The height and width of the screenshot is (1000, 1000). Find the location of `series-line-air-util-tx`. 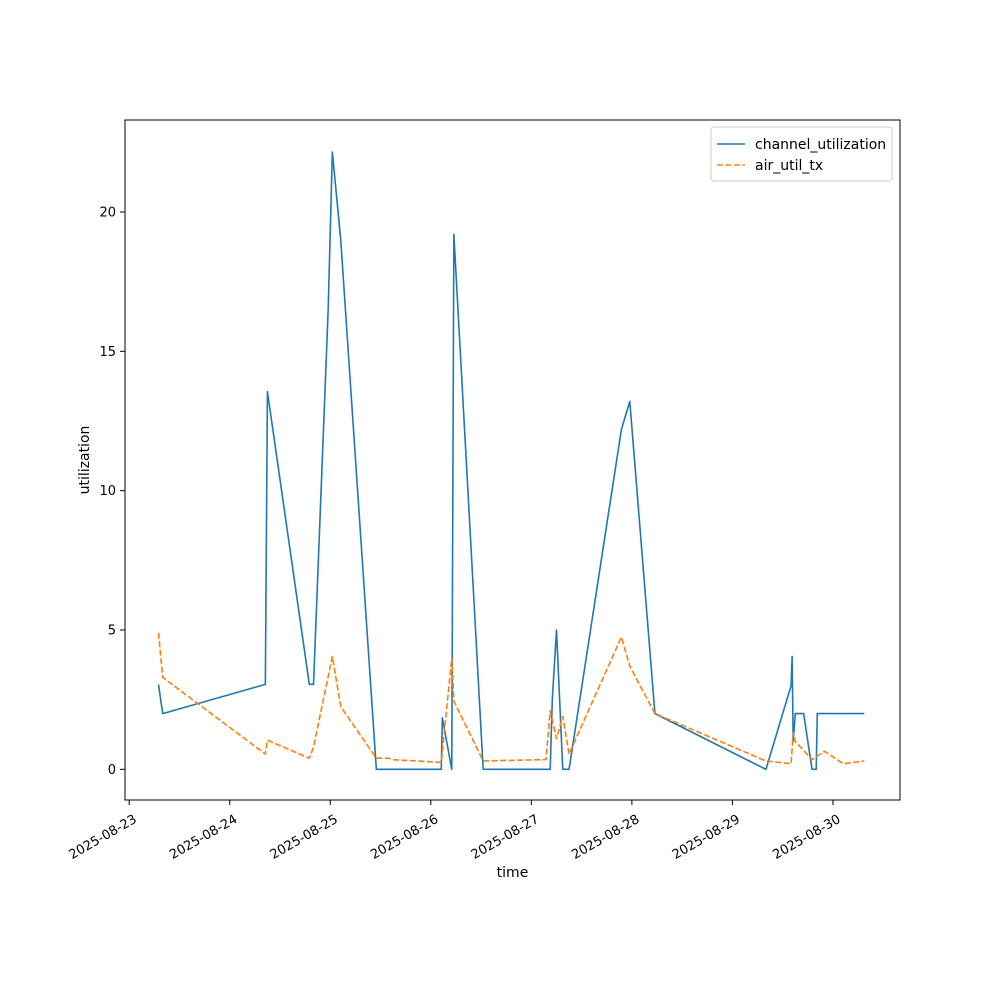

series-line-air-util-tx is located at coordinates (511, 698).